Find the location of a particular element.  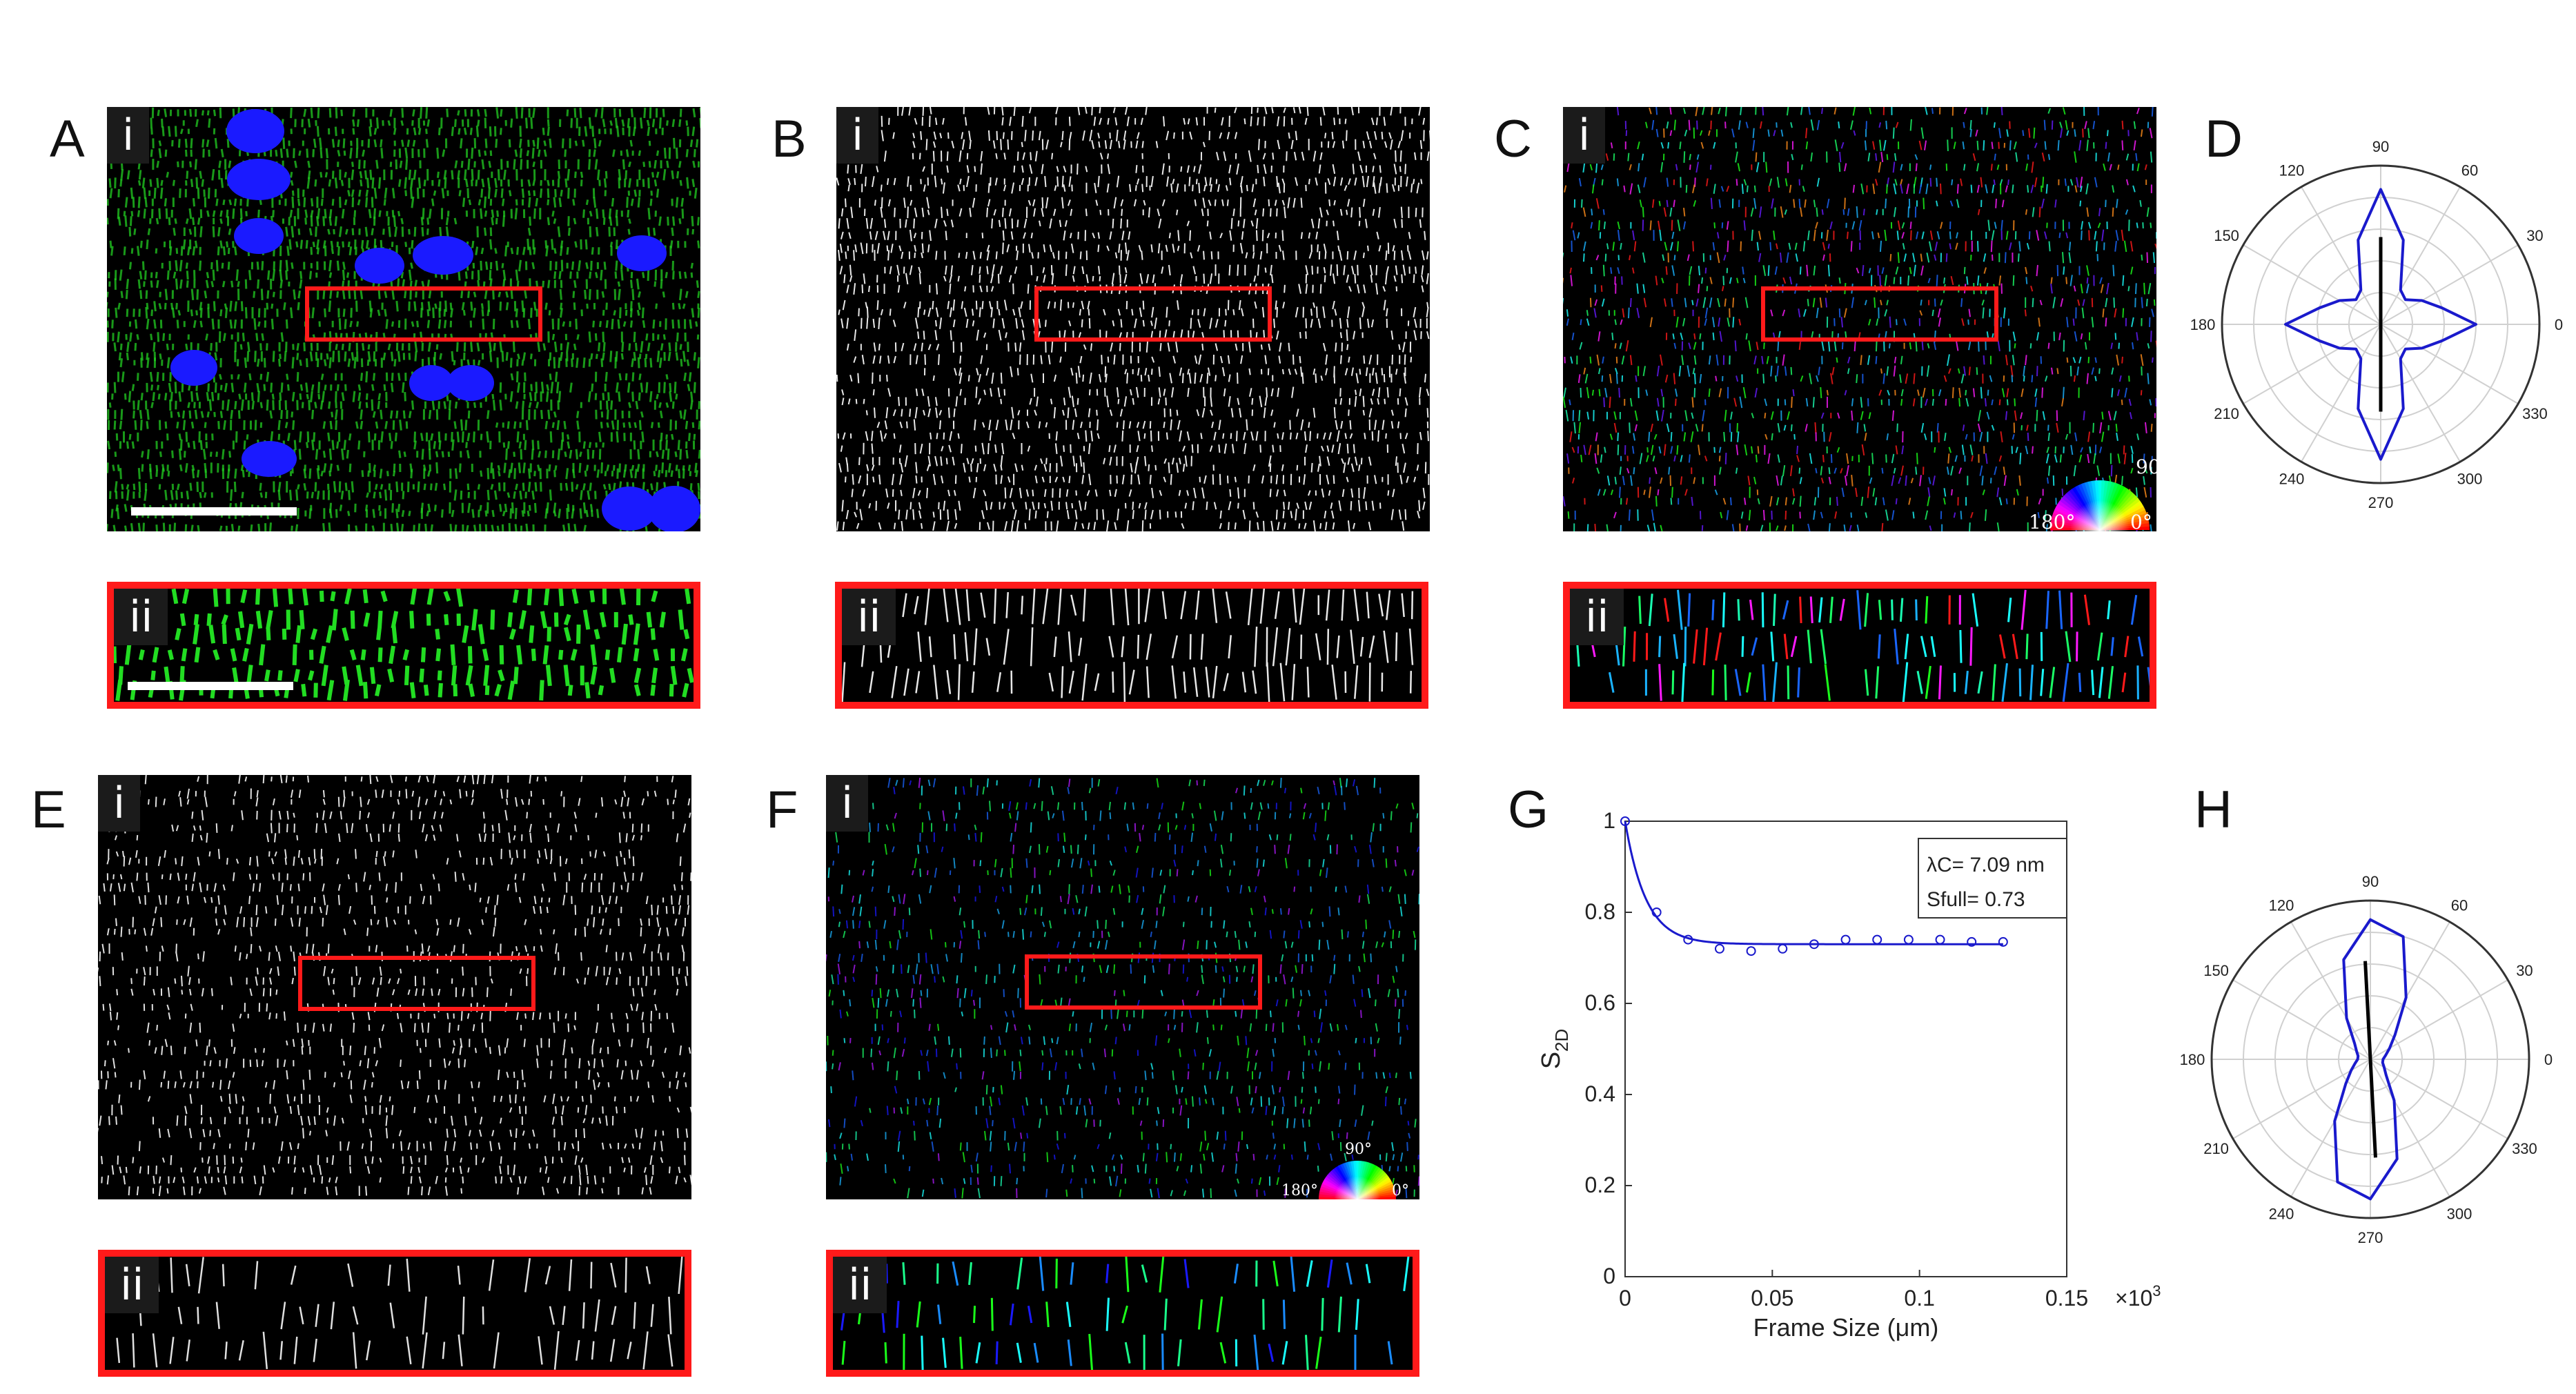

orientation-image is located at coordinates (1859, 319).